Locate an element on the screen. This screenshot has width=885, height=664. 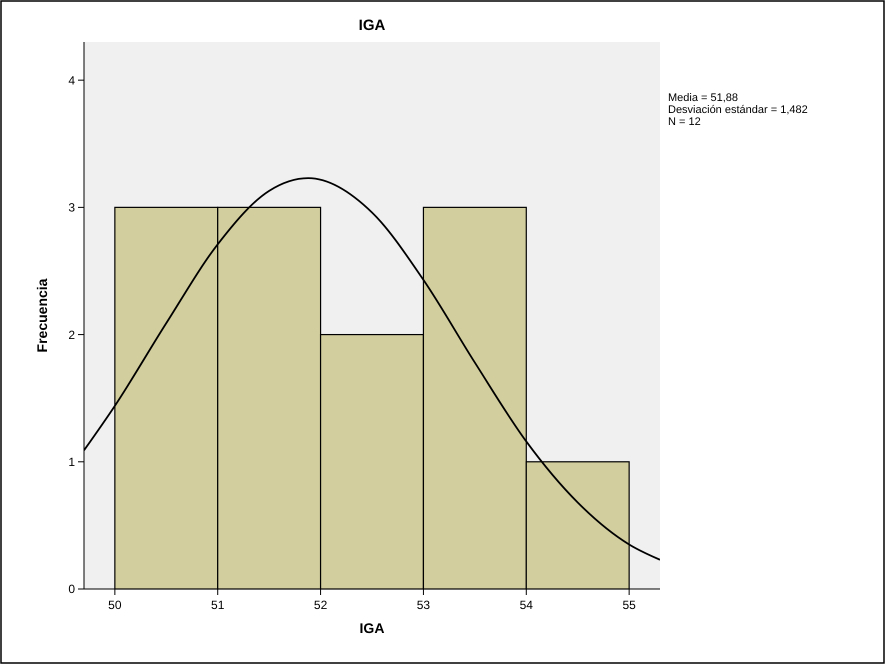
y-tick-label: 4 is located at coordinates (72, 80).